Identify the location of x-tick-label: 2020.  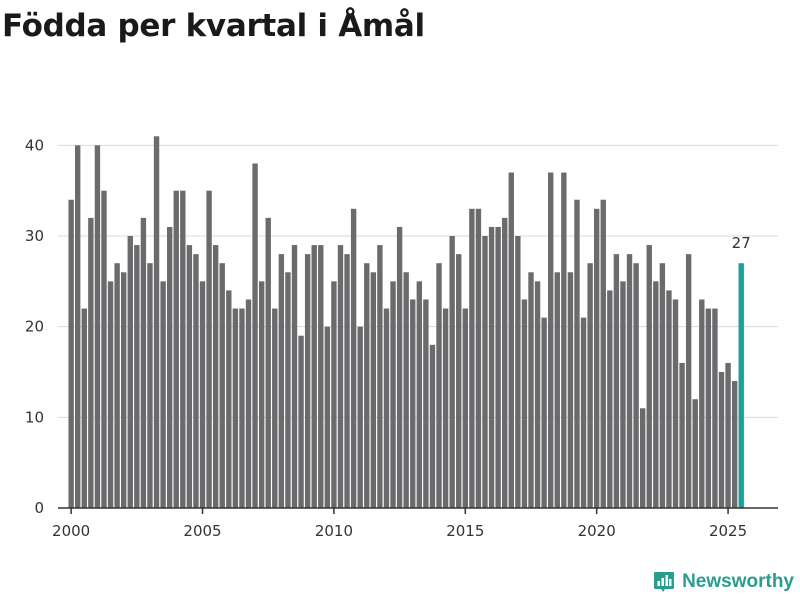
(597, 531).